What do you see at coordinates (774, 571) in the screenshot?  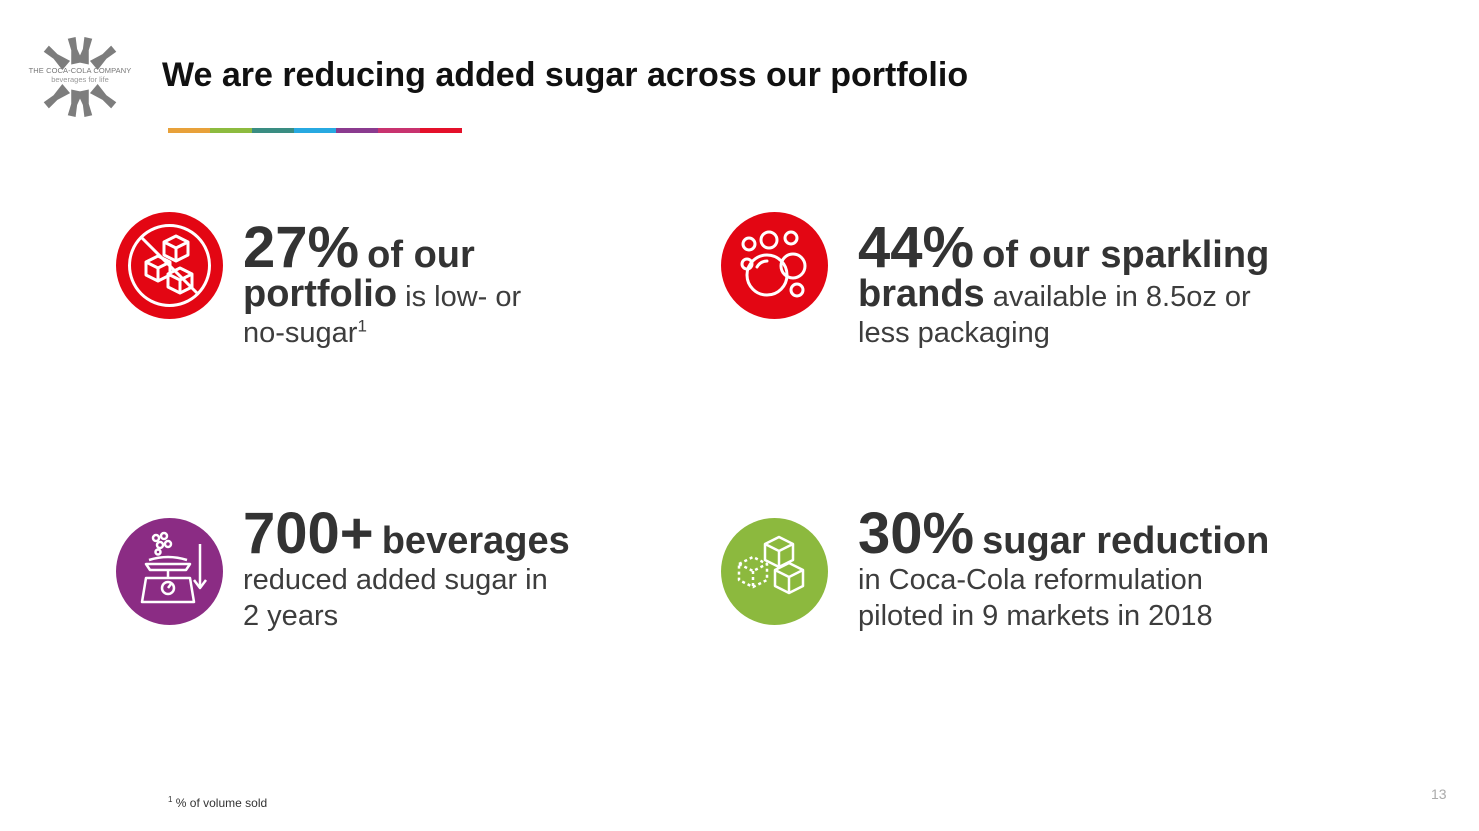 I see `sugar-cubes-icon` at bounding box center [774, 571].